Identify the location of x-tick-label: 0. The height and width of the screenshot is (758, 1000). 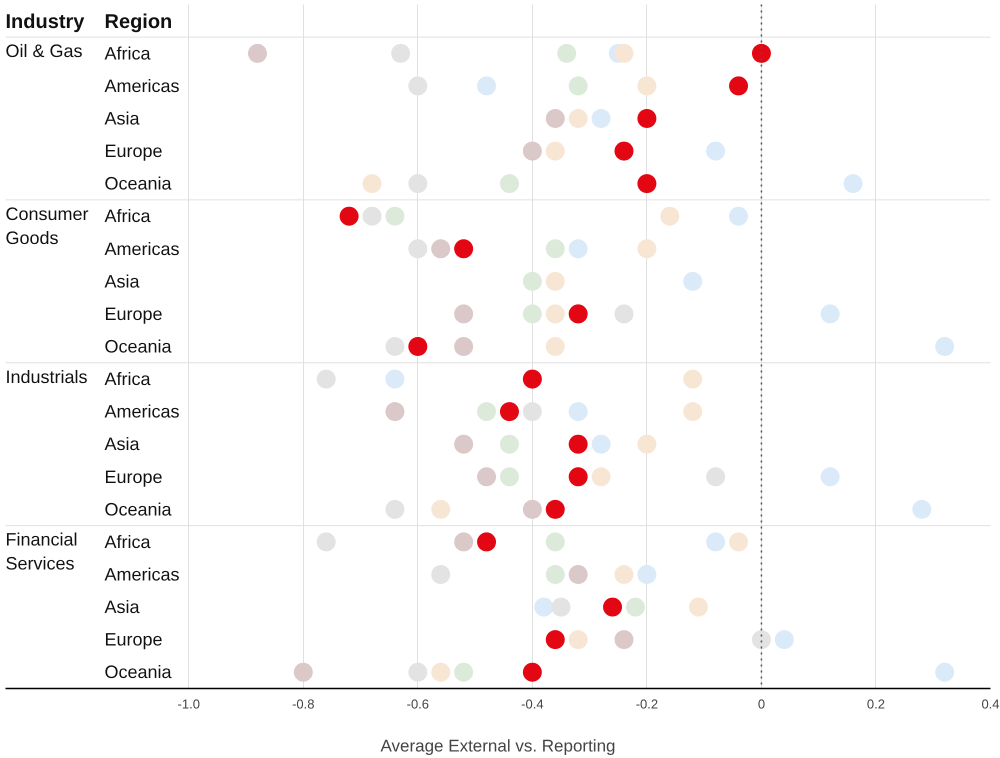
(762, 704).